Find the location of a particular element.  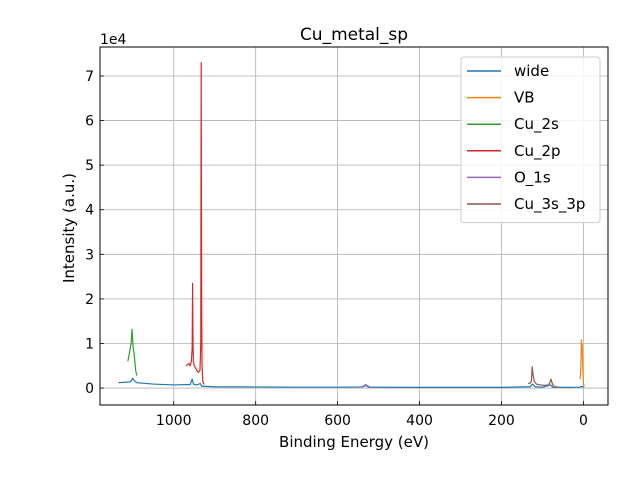

legend-box is located at coordinates (530, 140).